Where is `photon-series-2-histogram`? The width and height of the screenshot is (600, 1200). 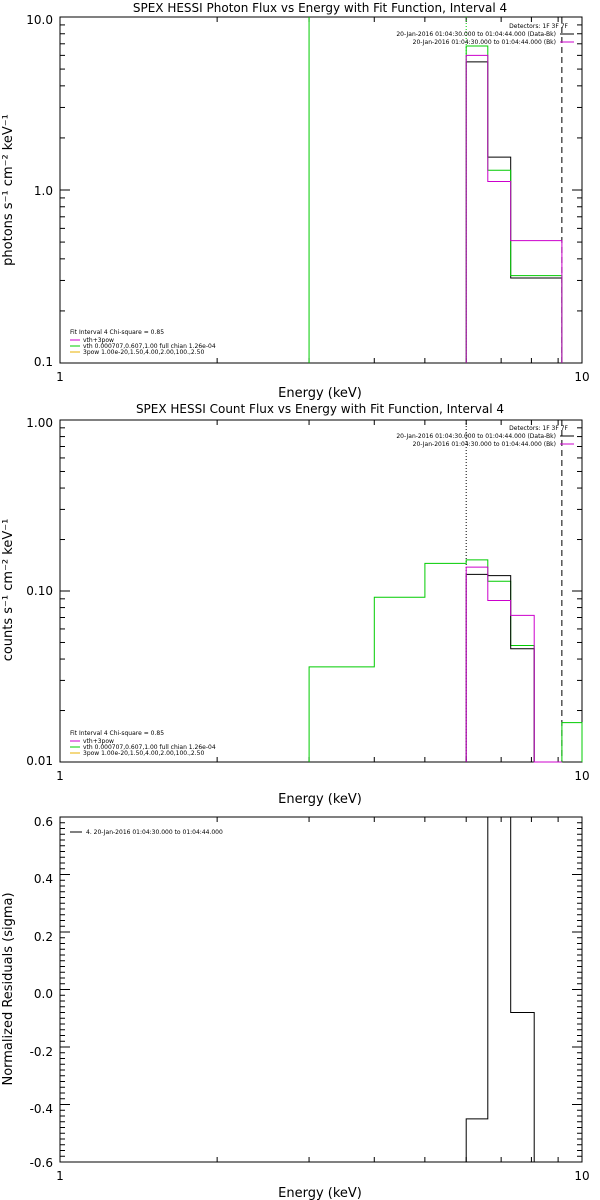
photon-series-2-histogram is located at coordinates (514, 208).